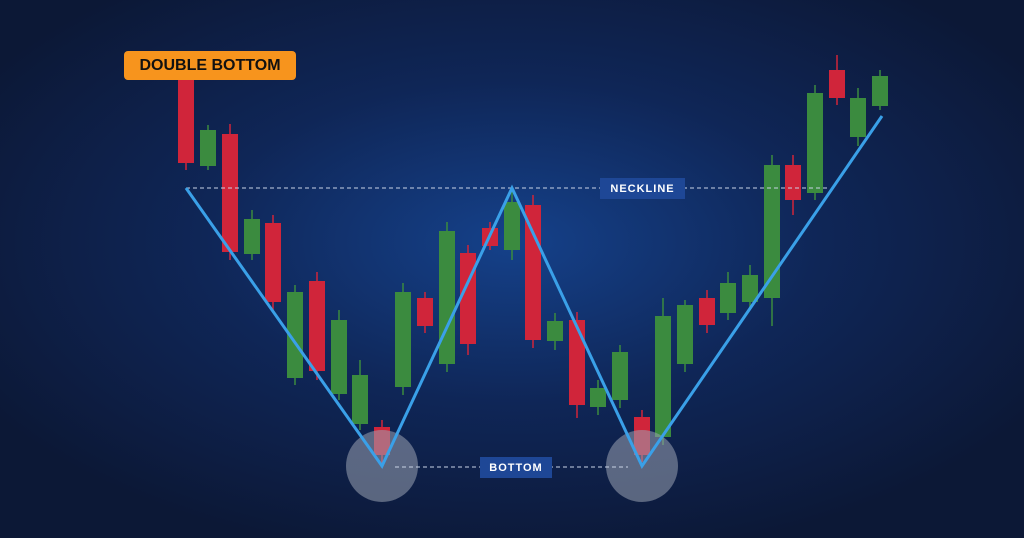  I want to click on title: DOUBLE BOTTOM, so click(209, 65).